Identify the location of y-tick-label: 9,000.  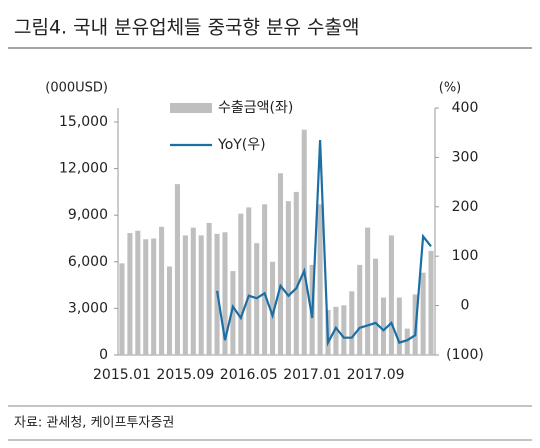
(88, 215).